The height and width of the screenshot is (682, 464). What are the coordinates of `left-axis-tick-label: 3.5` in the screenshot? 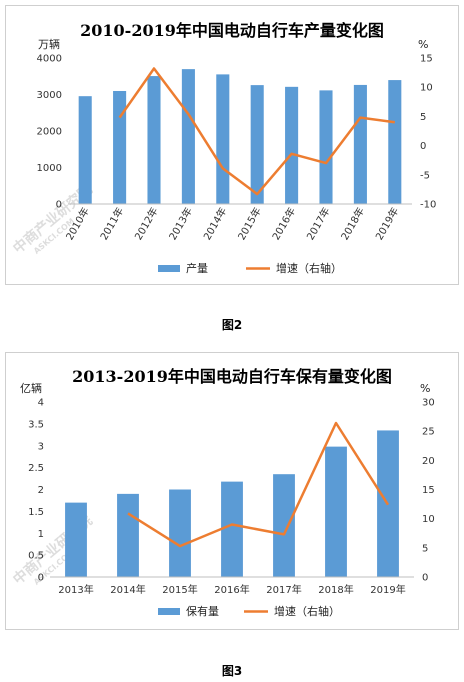 It's located at (36, 424).